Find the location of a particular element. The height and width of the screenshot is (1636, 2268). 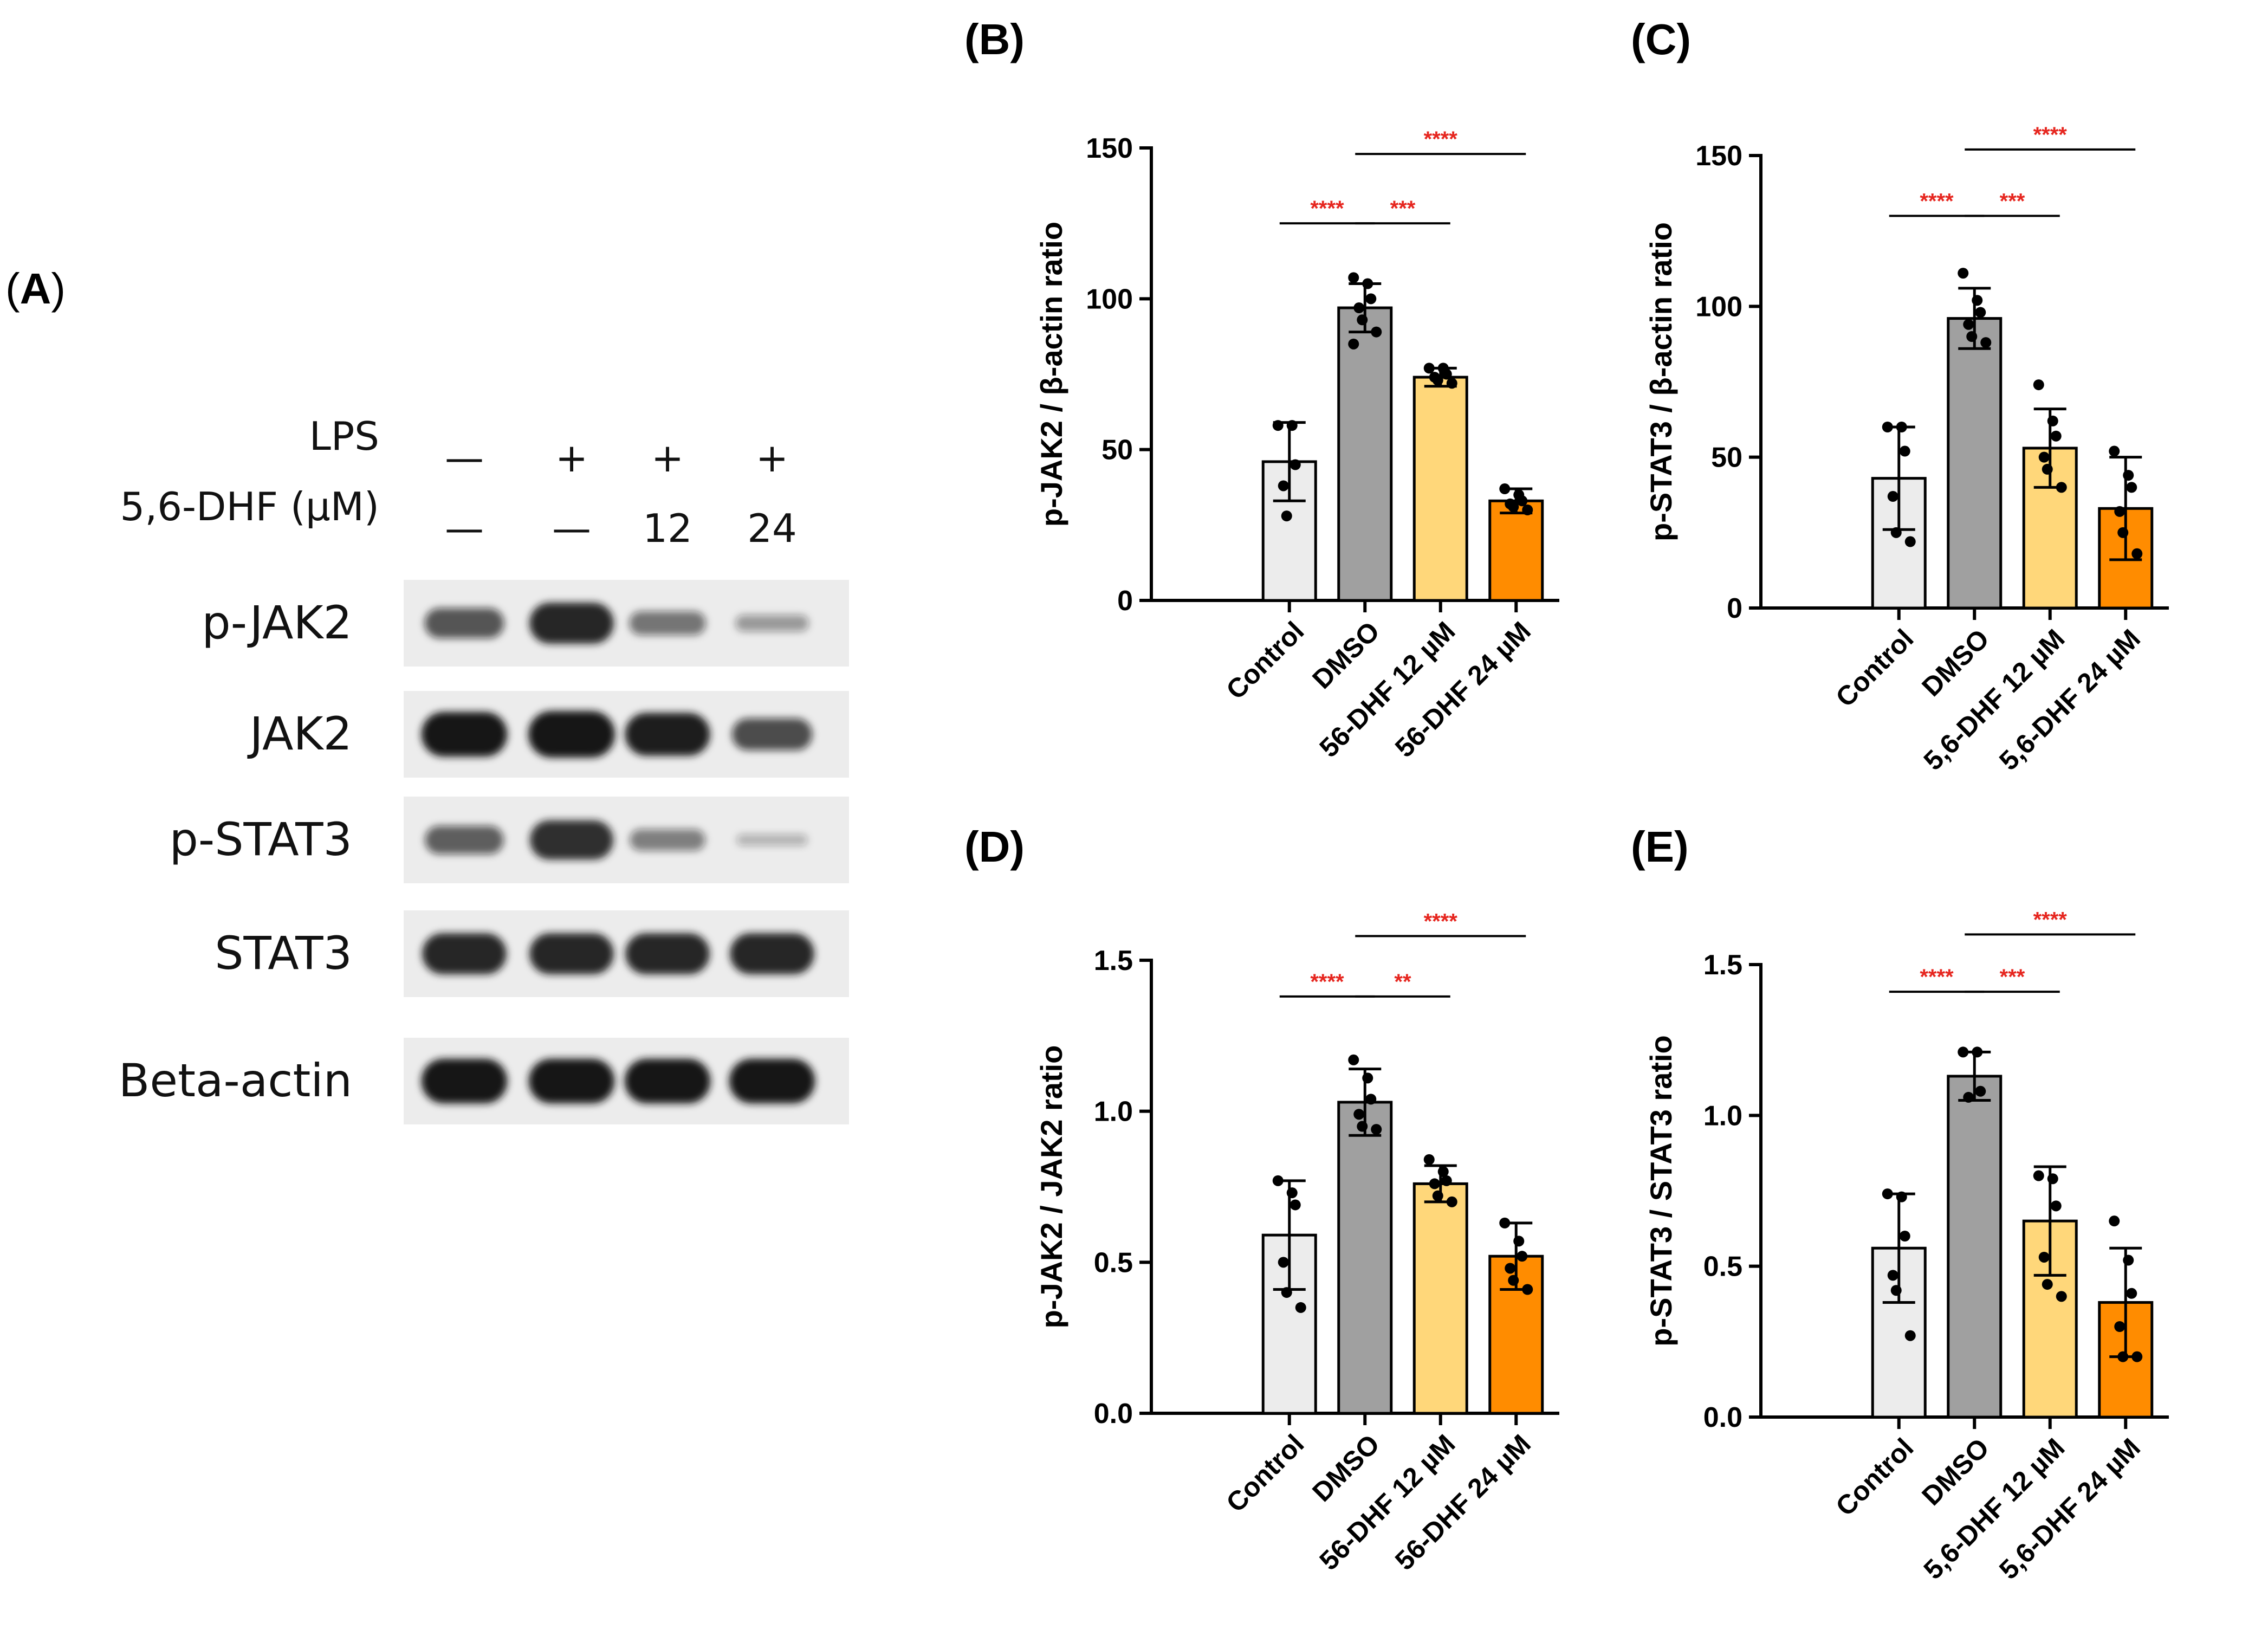

y-tick-label: 1.5 is located at coordinates (1113, 961).